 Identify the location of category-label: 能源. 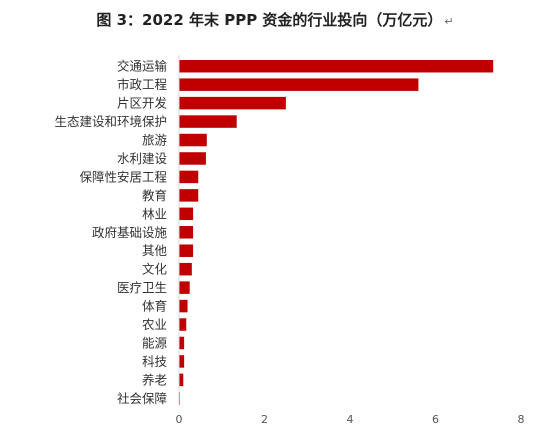
(155, 342).